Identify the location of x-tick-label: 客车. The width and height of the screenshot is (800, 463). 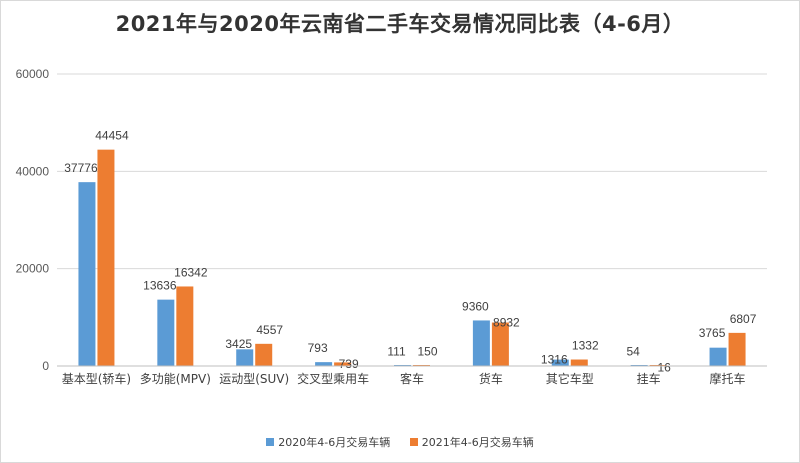
(412, 378).